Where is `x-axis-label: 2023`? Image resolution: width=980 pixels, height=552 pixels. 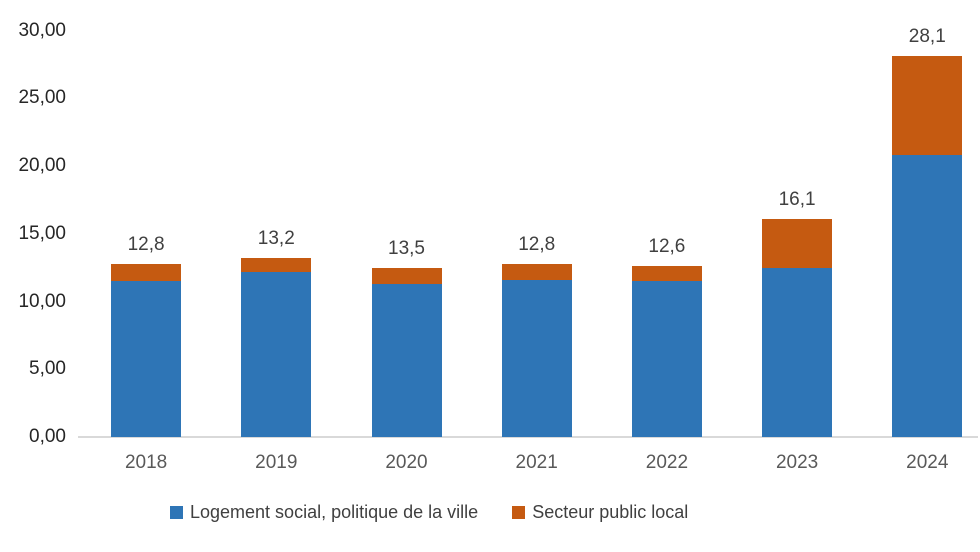 x-axis-label: 2023 is located at coordinates (797, 462).